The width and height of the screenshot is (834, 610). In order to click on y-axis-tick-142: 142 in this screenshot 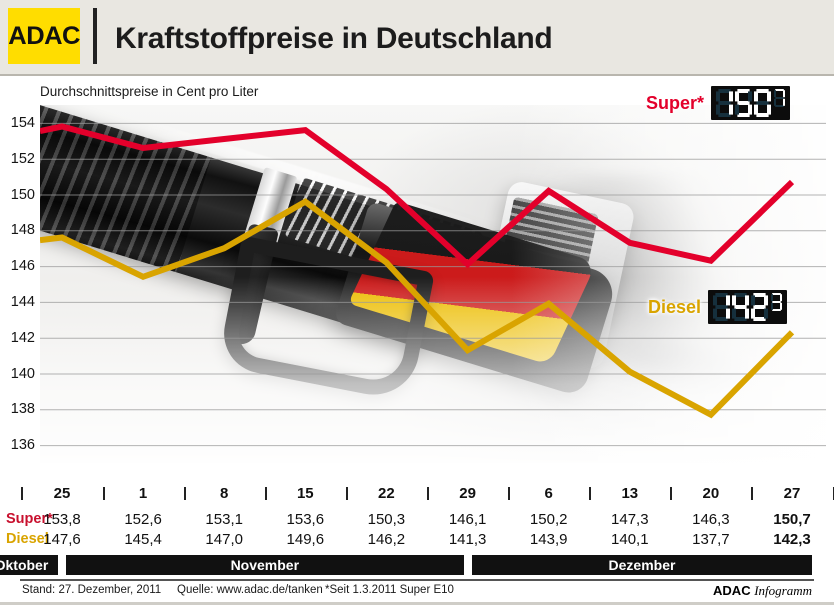, I will do `click(22, 337)`.